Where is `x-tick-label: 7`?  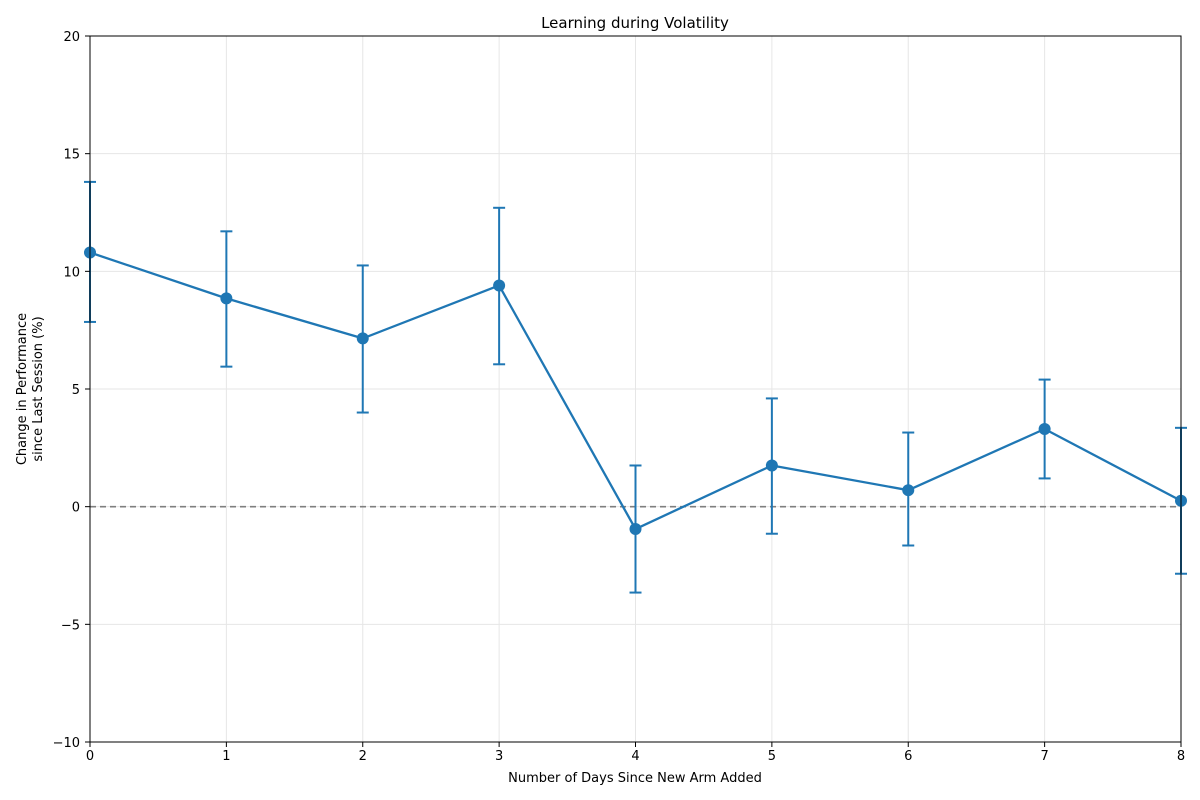 x-tick-label: 7 is located at coordinates (1044, 756).